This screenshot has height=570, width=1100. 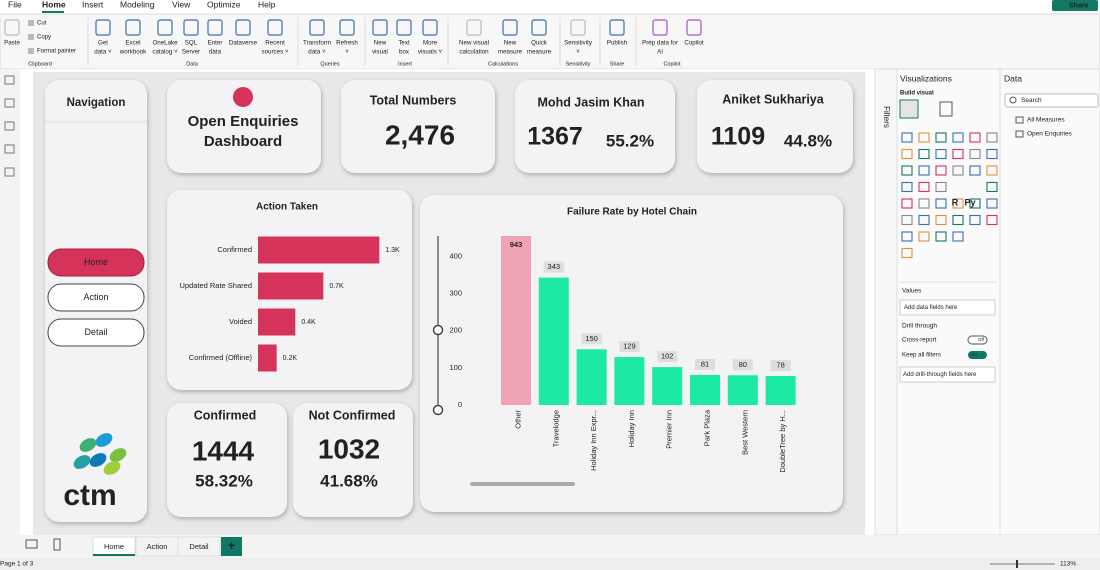 What do you see at coordinates (404, 52) in the screenshot?
I see `ribbon-button-label: box` at bounding box center [404, 52].